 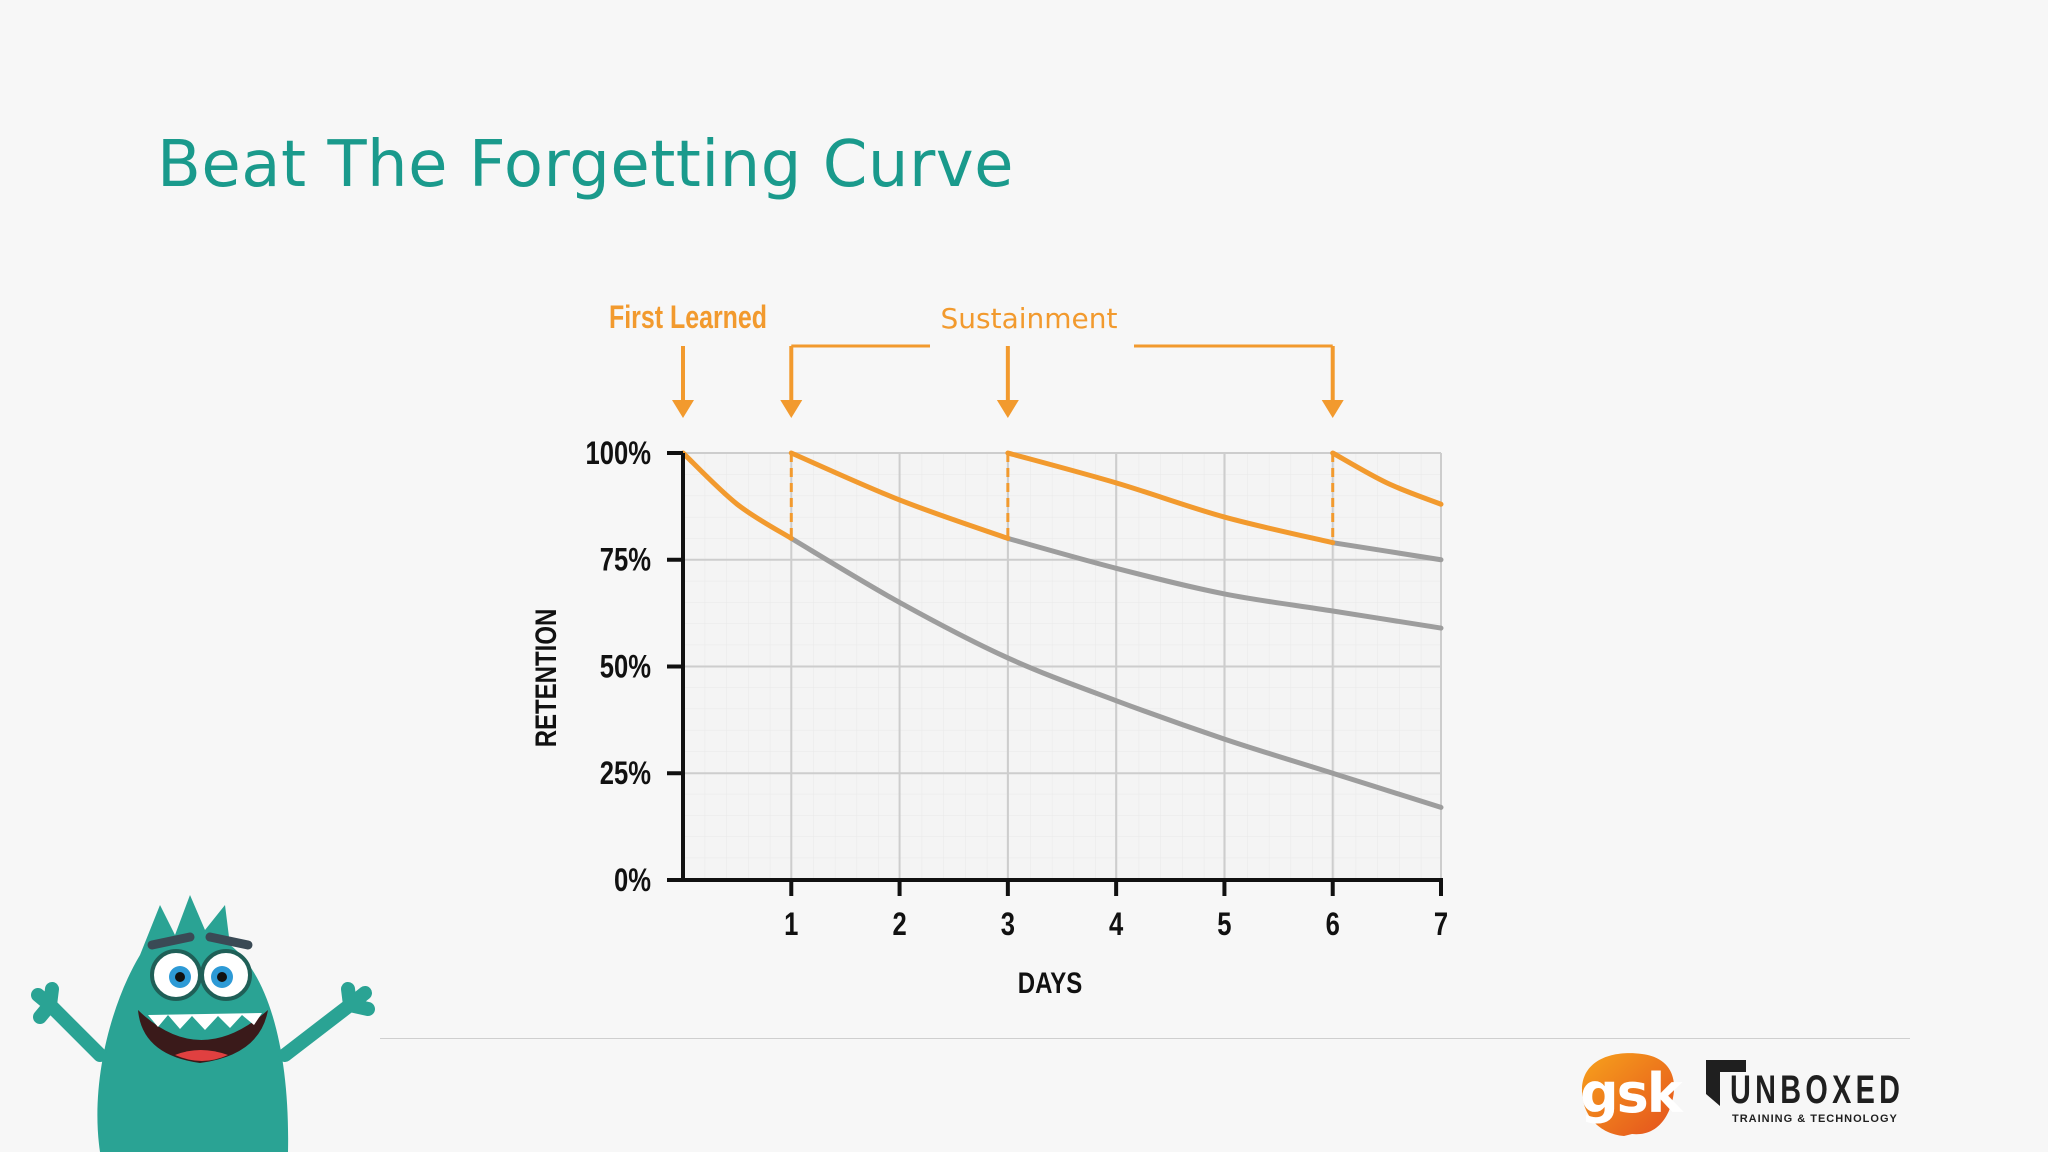 What do you see at coordinates (1817, 1090) in the screenshot?
I see `unboxed-logo-text: UNBOXED` at bounding box center [1817, 1090].